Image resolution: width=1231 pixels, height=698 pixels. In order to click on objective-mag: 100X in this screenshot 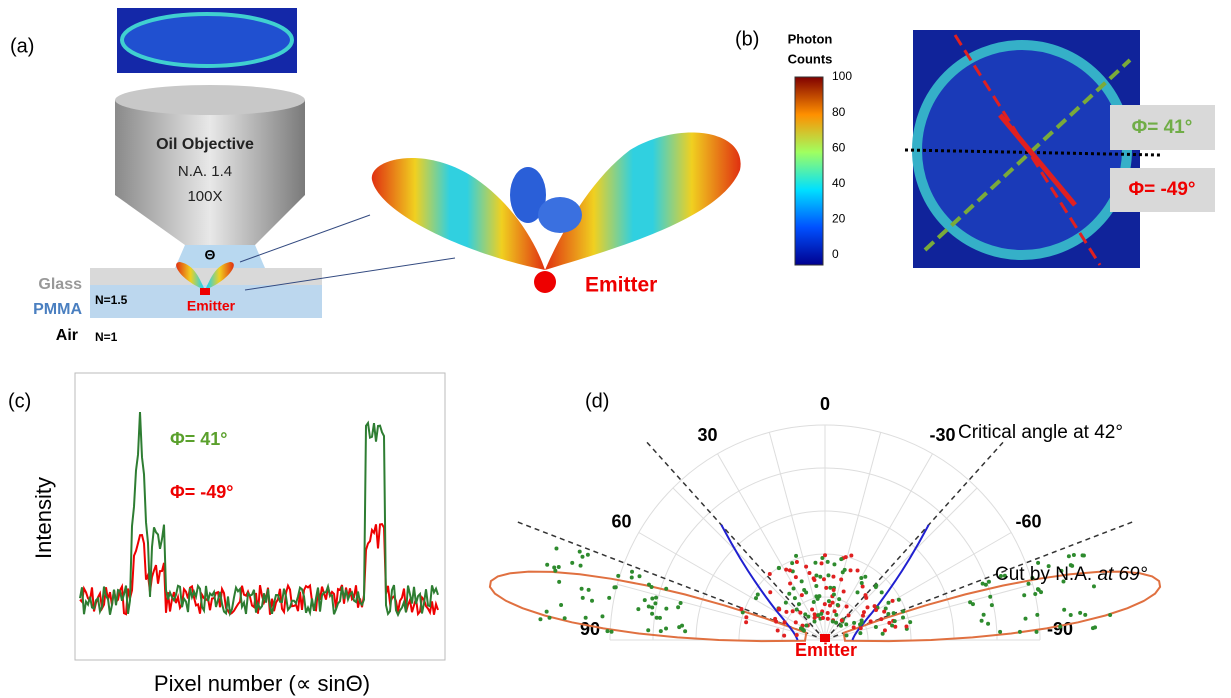, I will do `click(204, 196)`.